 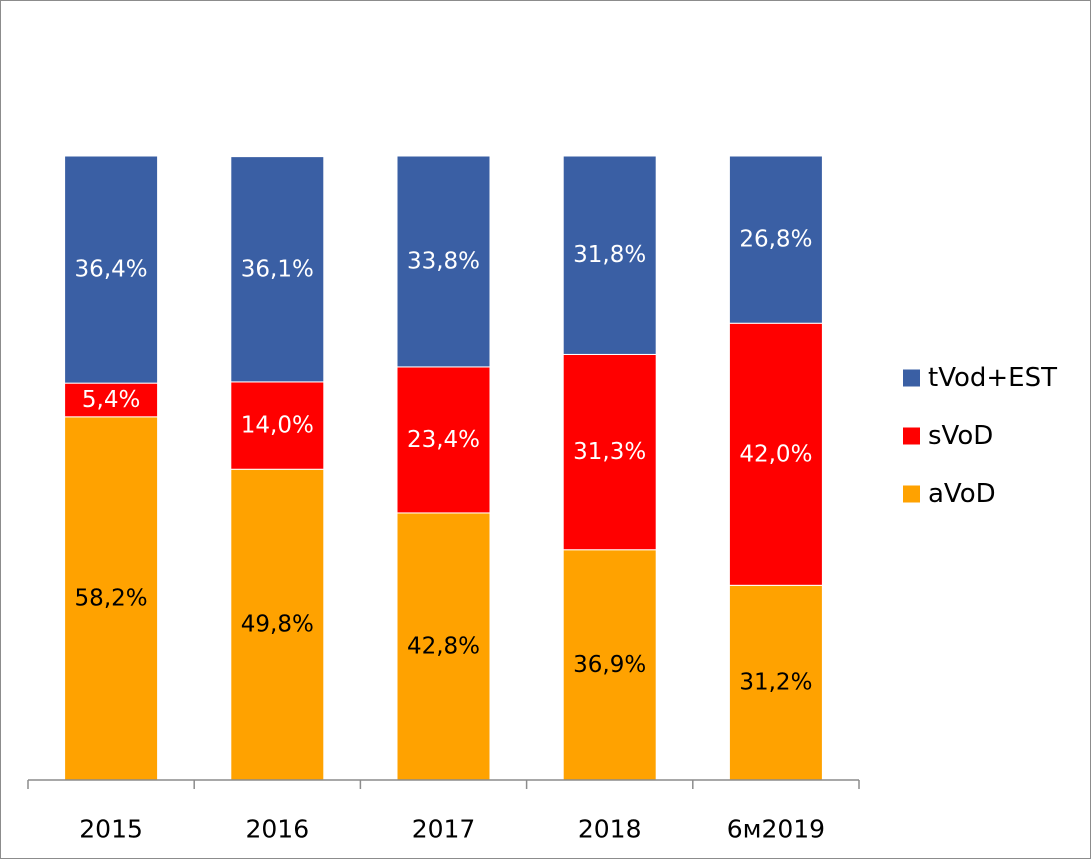 I want to click on data-label: 33,8%, so click(x=443, y=261).